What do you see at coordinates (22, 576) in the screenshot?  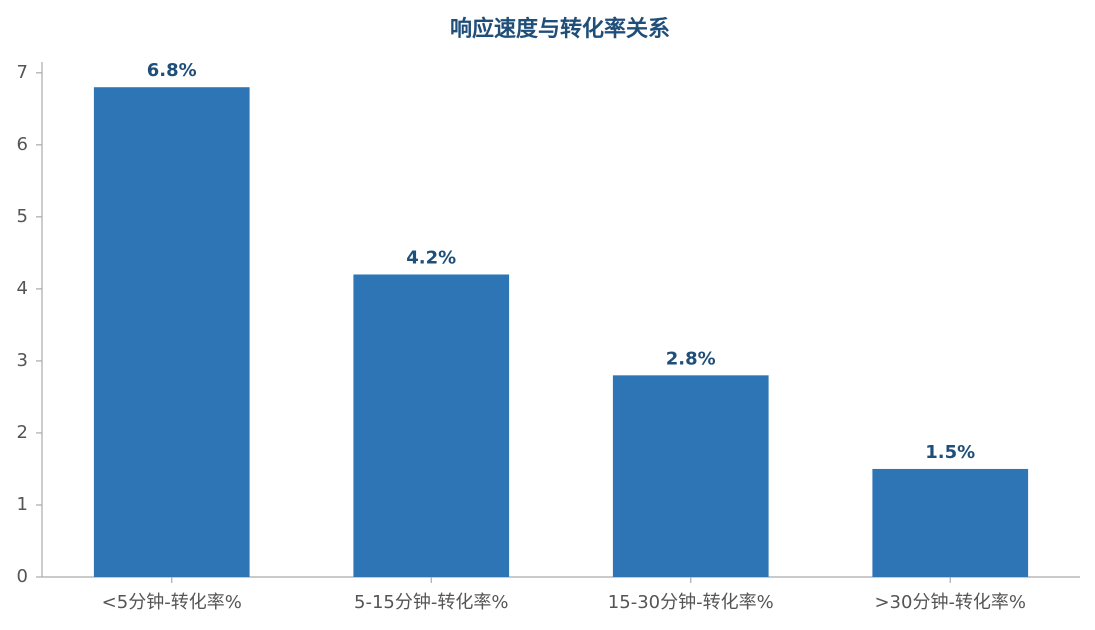 I see `y-tick-label: 0` at bounding box center [22, 576].